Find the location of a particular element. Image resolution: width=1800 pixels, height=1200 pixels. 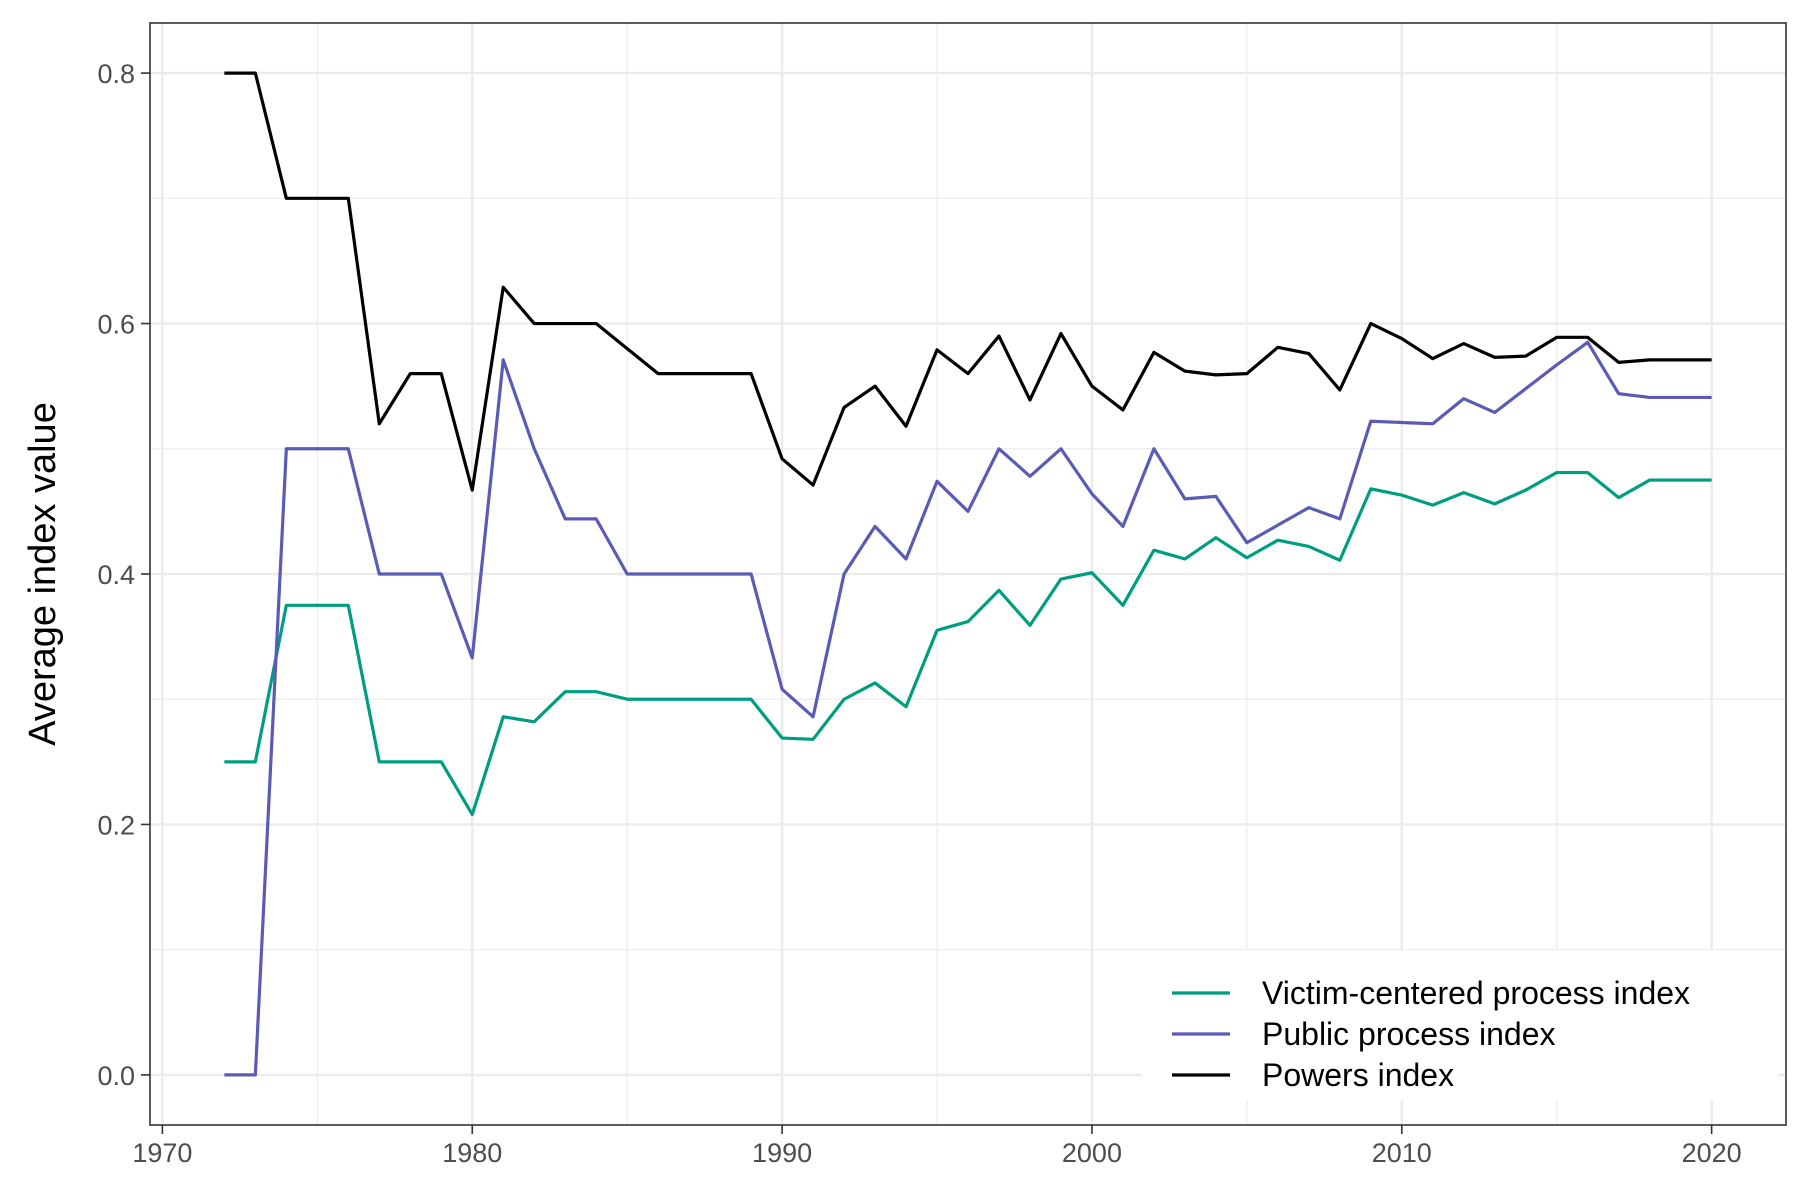

legend-label: Victim-centered process index is located at coordinates (1476, 993).